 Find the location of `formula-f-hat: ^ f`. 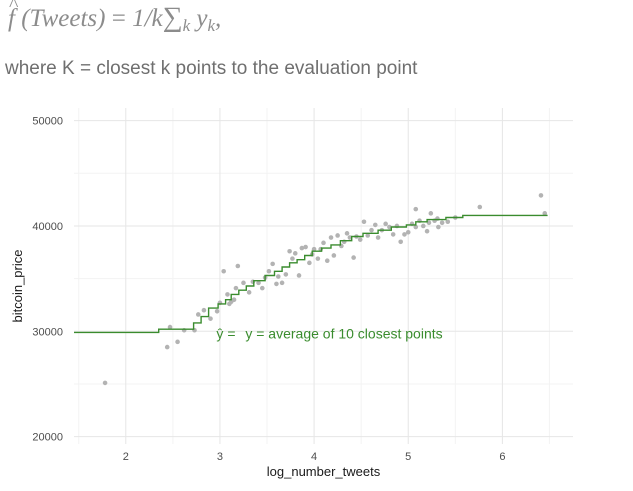

formula-f-hat: ^ f is located at coordinates (13, 16).